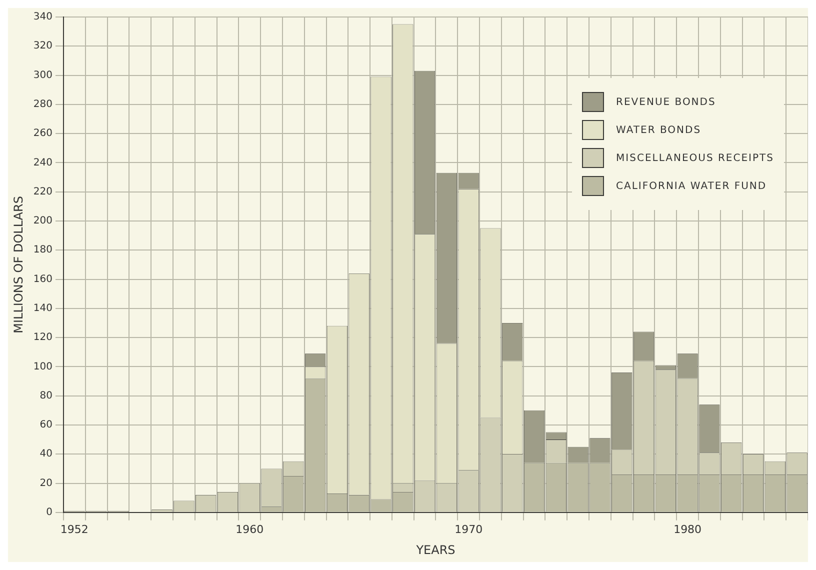 Image resolution: width=816 pixels, height=570 pixels. I want to click on y-tick-label: 300, so click(42, 75).